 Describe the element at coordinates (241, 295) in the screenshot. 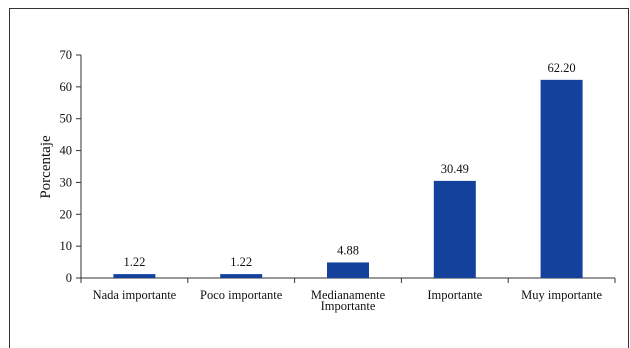

I see `x-category-label: Poco importante` at that location.